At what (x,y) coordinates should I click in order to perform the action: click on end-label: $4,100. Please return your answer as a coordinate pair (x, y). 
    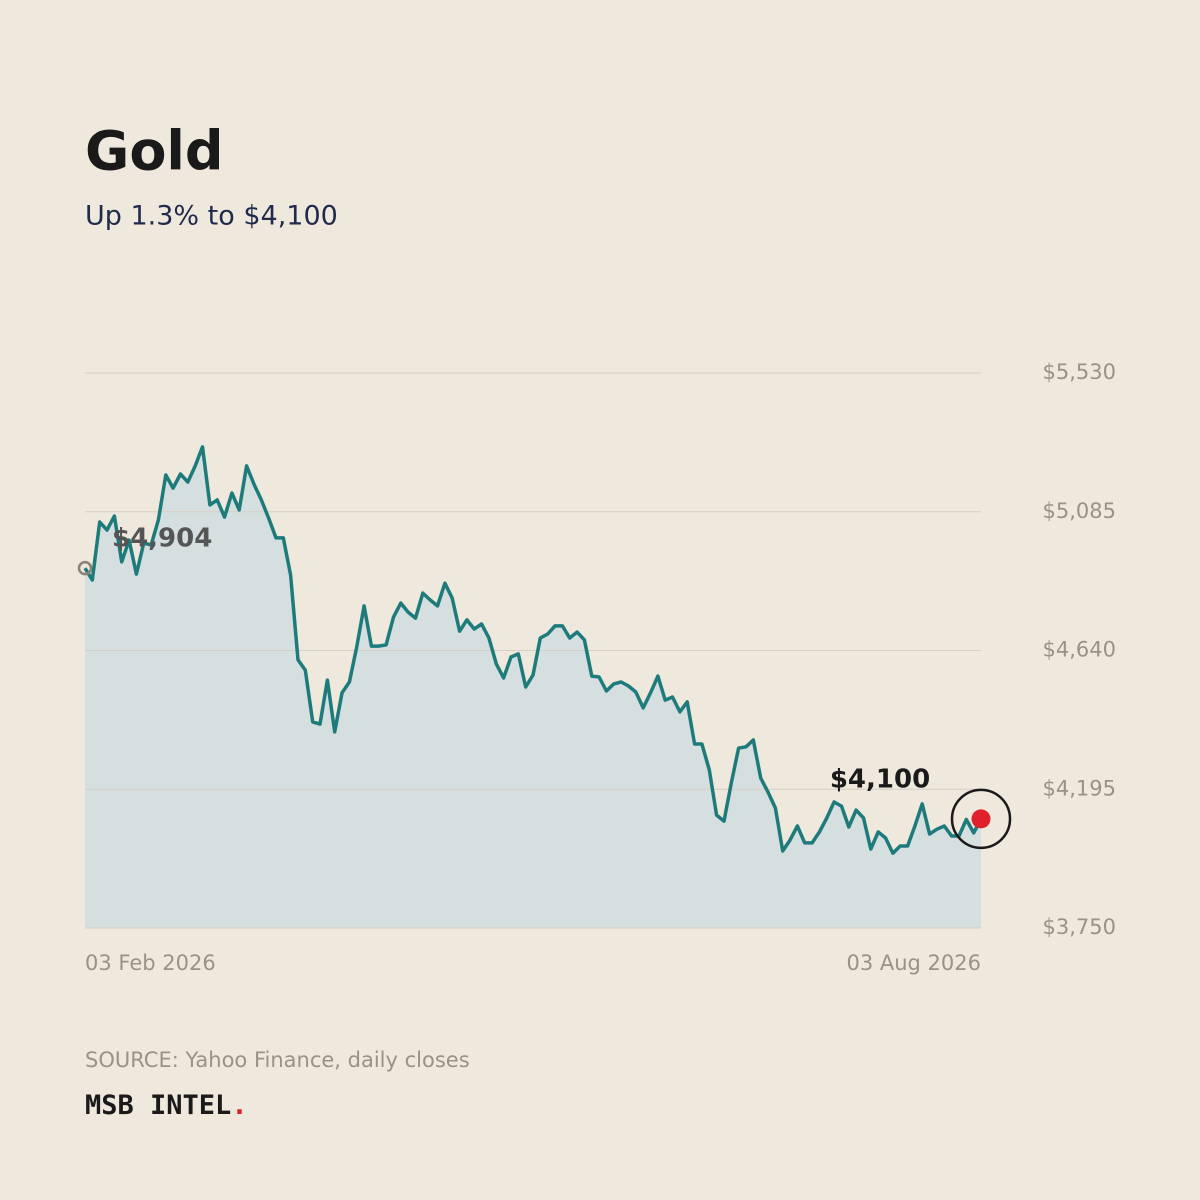
    Looking at the image, I should click on (880, 779).